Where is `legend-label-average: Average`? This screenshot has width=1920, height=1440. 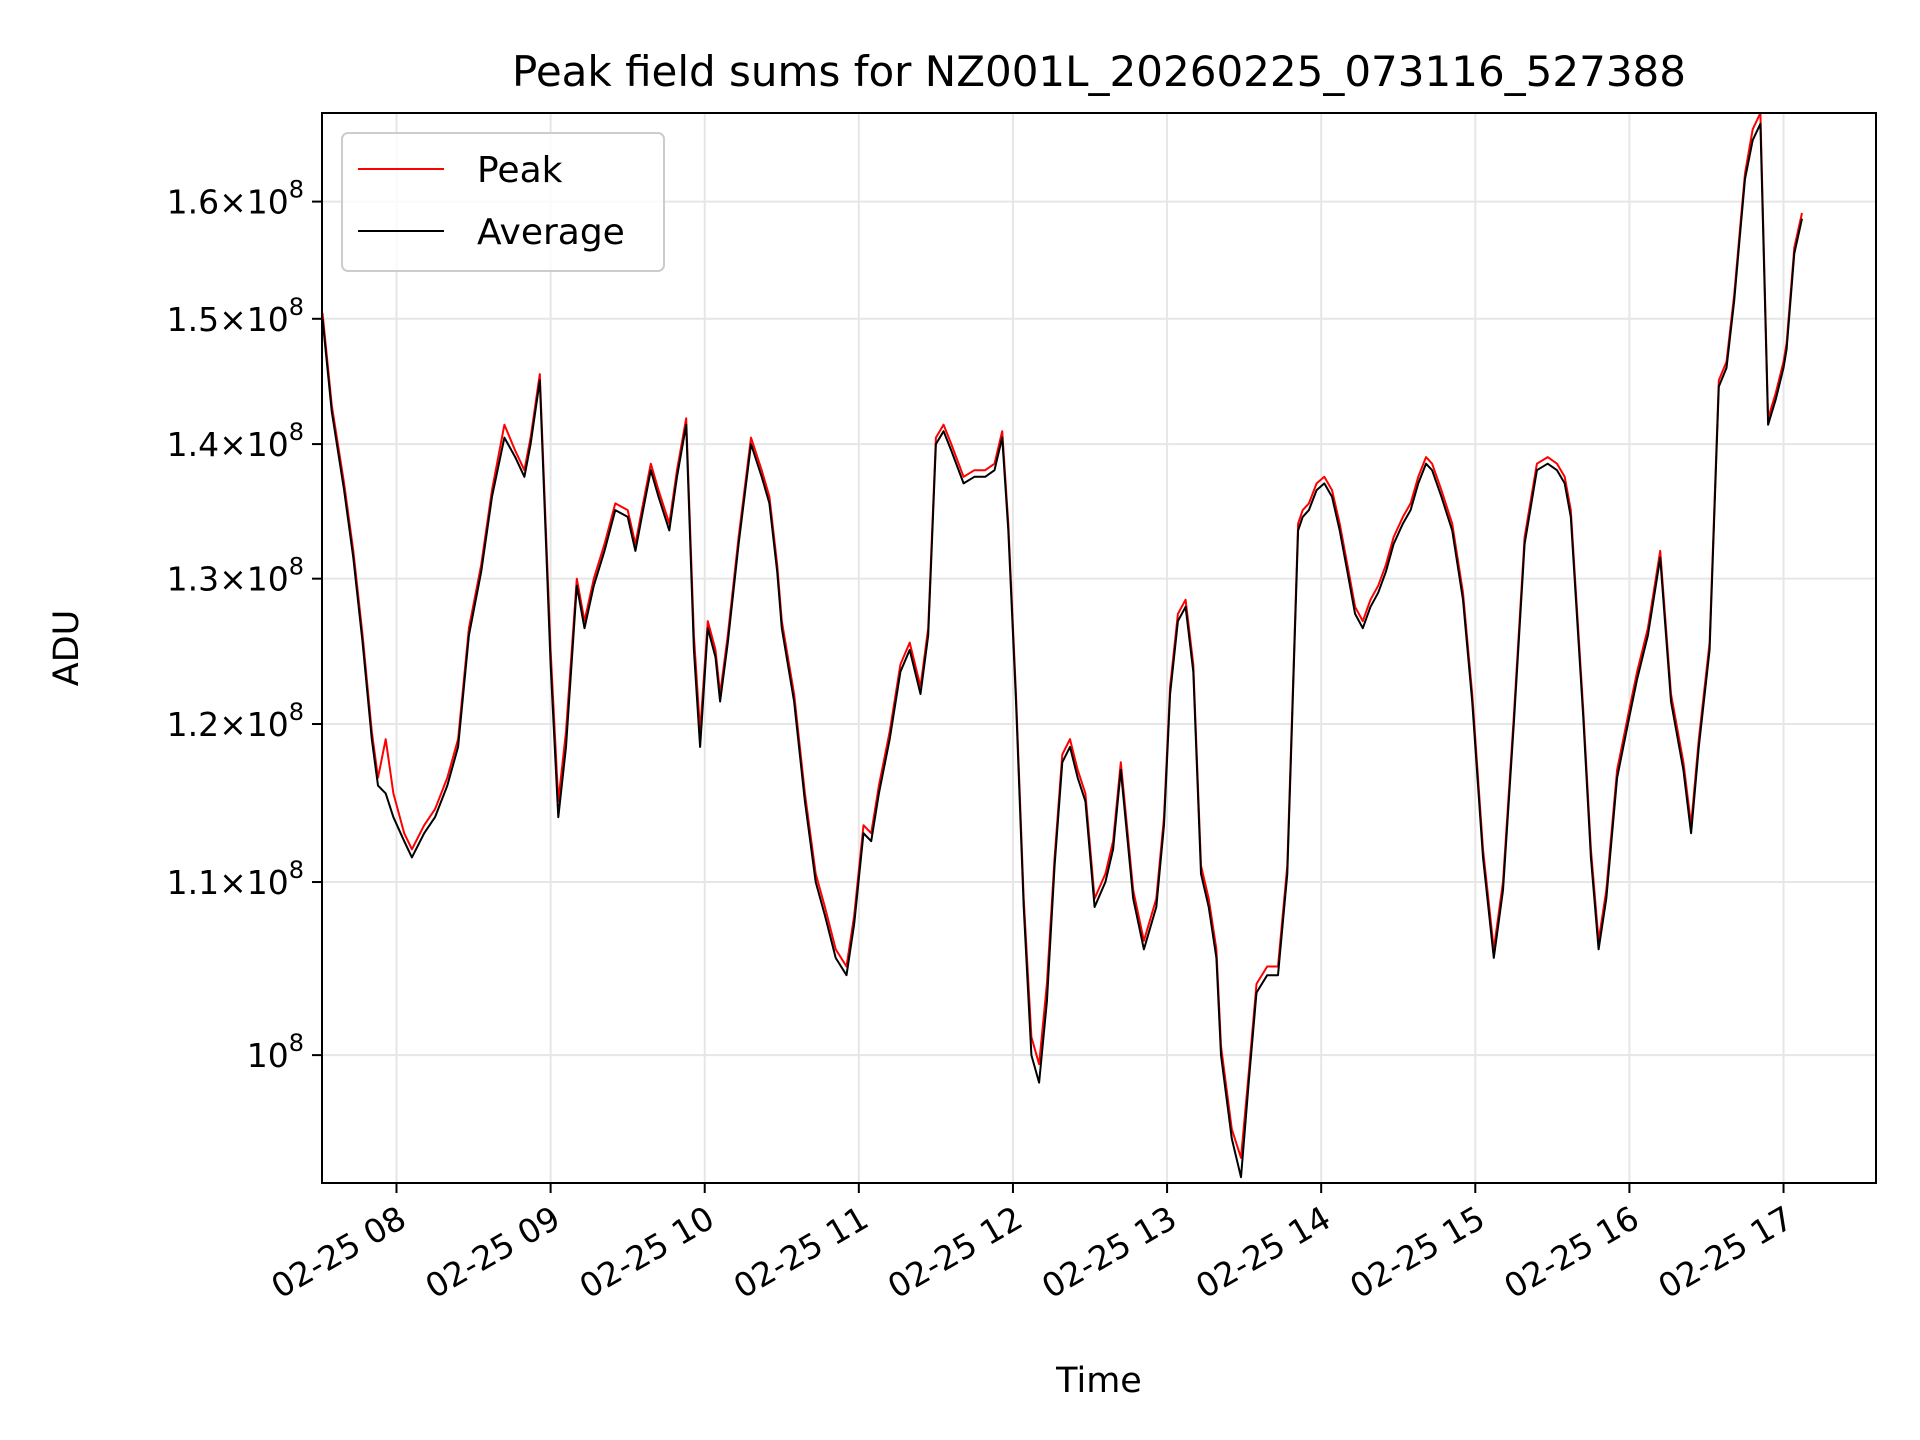
legend-label-average: Average is located at coordinates (551, 232).